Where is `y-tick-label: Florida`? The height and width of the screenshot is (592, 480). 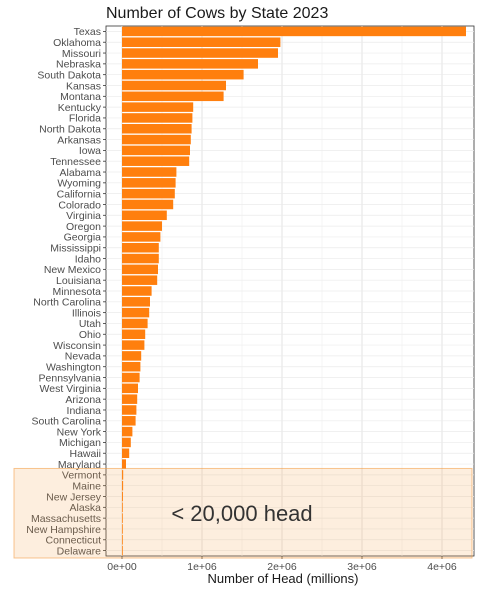 y-tick-label: Florida is located at coordinates (85, 119).